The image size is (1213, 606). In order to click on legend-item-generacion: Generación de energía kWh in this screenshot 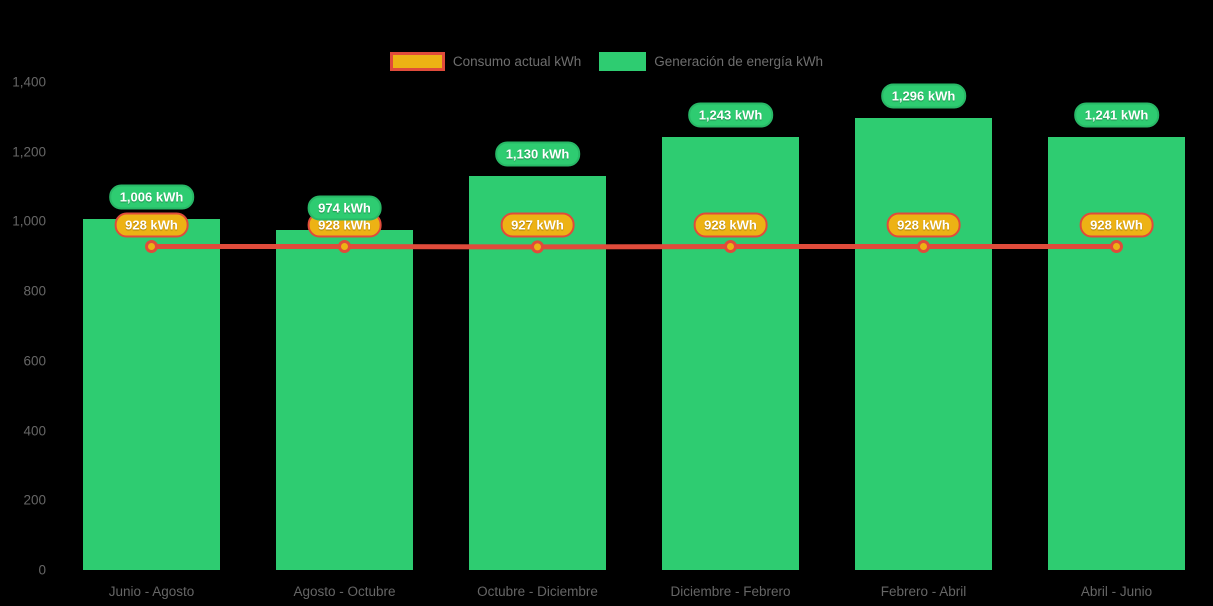, I will do `click(711, 61)`.